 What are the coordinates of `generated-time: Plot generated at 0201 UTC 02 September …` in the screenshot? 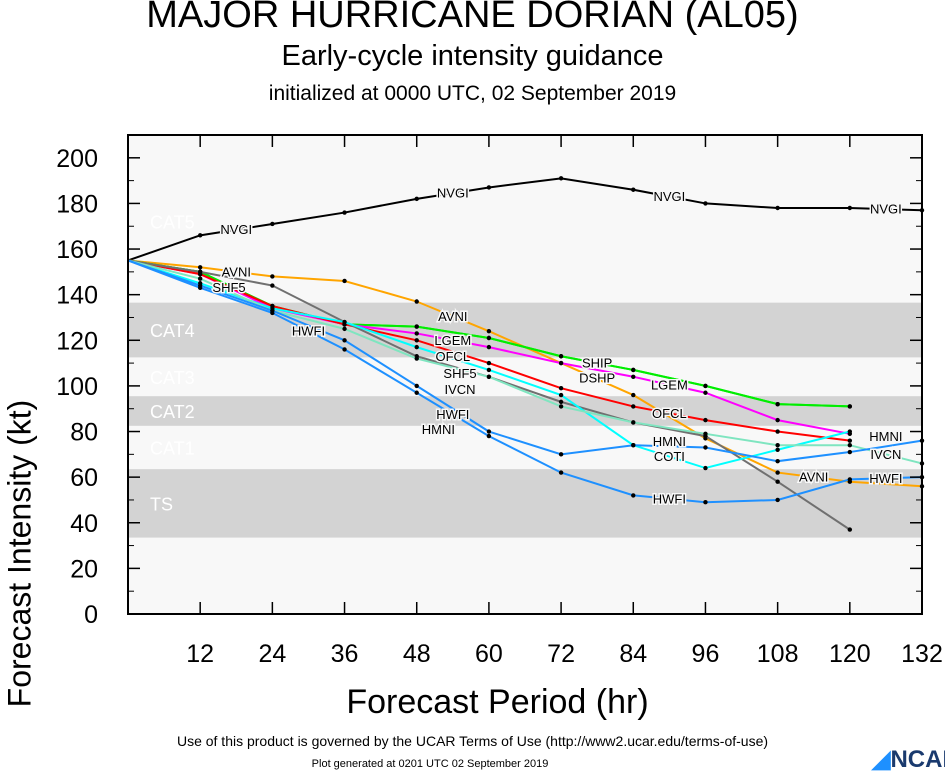 It's located at (430, 764).